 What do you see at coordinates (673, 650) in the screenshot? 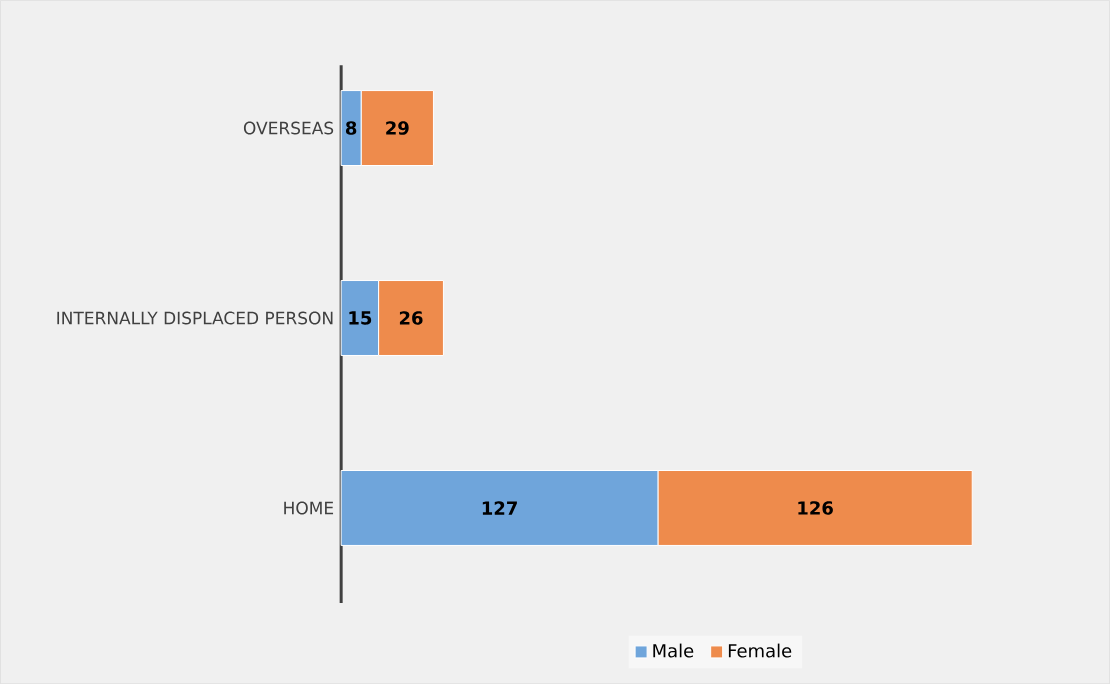
I see `legend-label: Male` at bounding box center [673, 650].